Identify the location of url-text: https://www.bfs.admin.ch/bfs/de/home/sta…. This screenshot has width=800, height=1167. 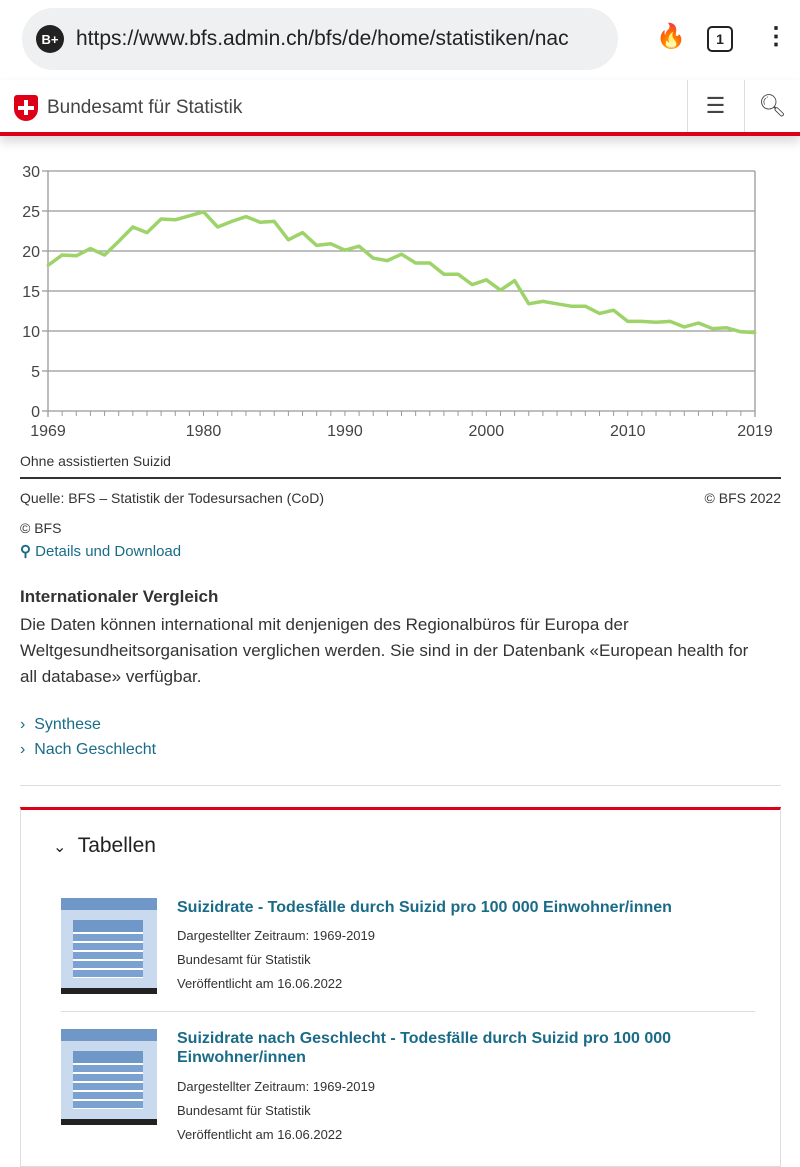
(322, 38).